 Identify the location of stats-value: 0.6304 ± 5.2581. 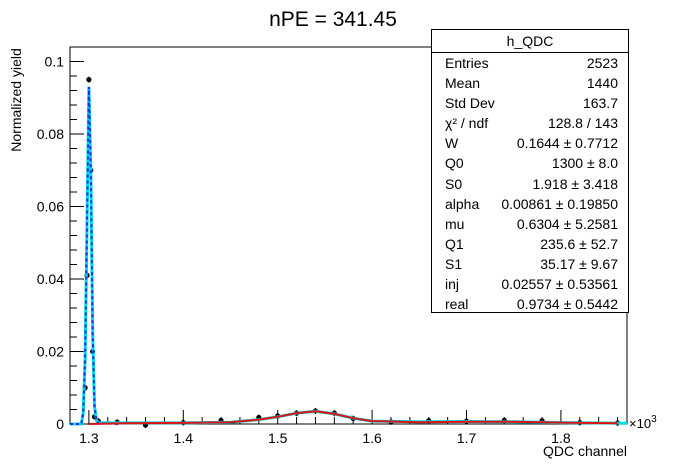
(567, 223).